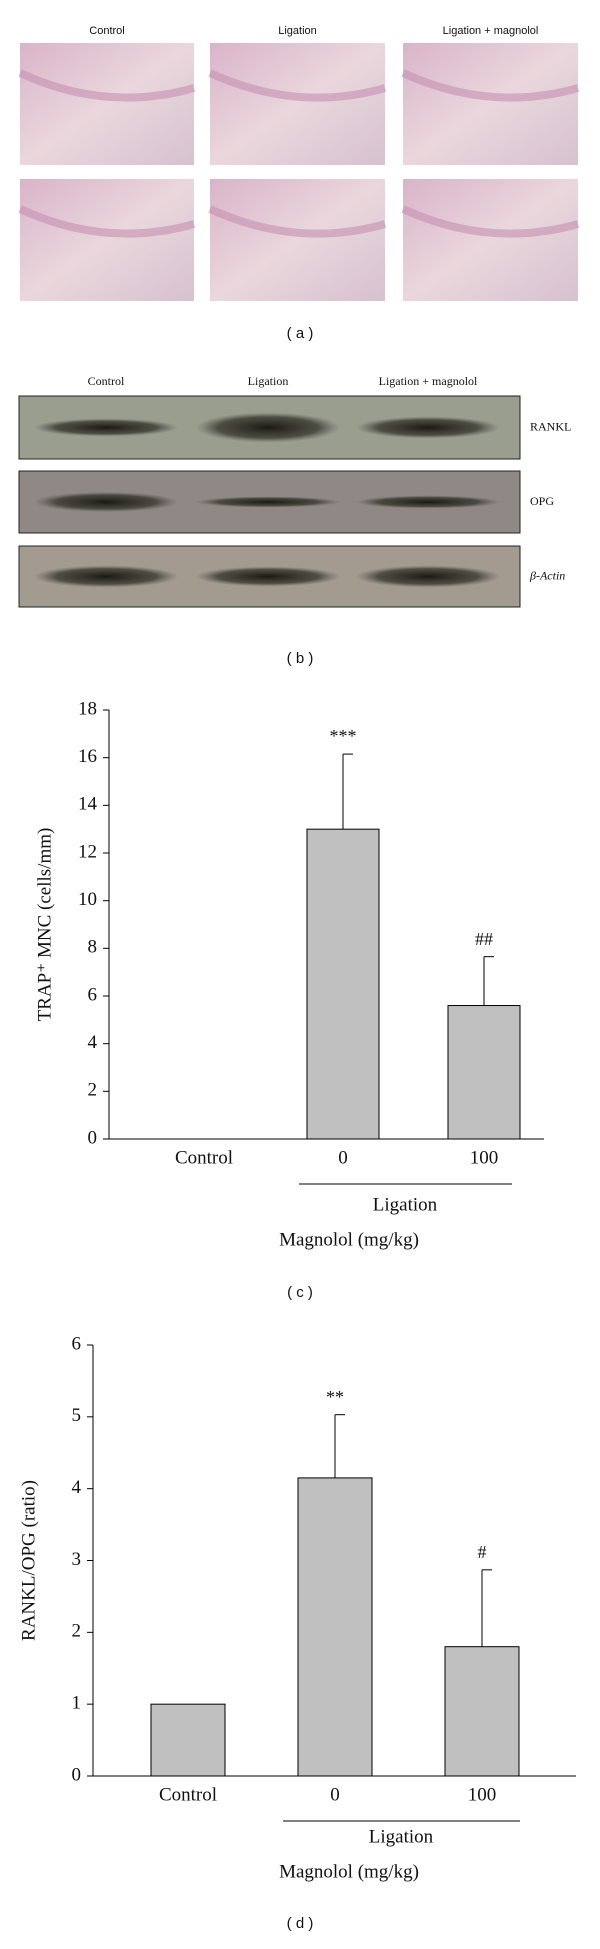 Image resolution: width=600 pixels, height=1949 pixels. I want to click on panel-label: ( b ), so click(300, 658).